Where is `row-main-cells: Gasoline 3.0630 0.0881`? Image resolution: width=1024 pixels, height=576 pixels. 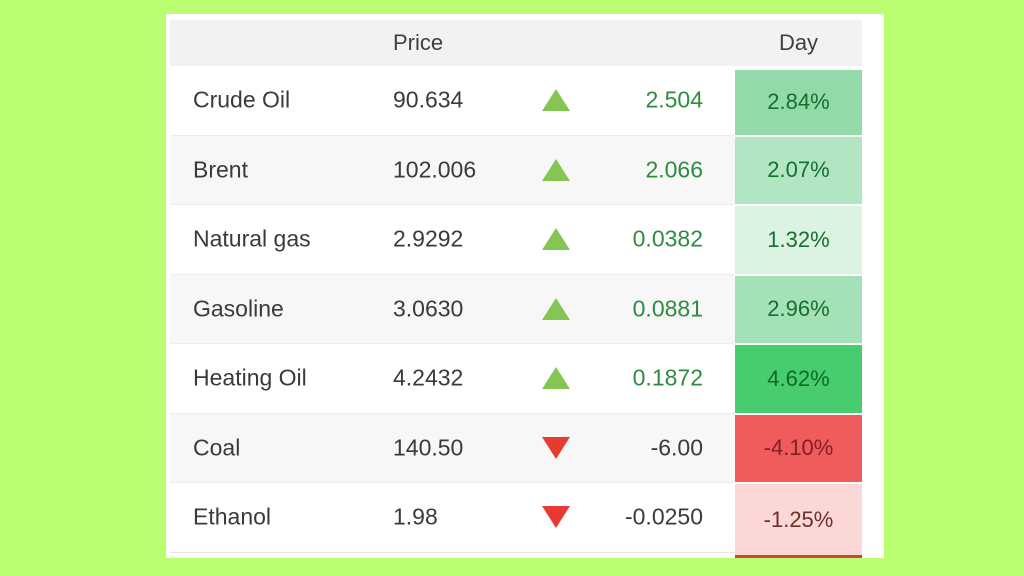 row-main-cells: Gasoline 3.0630 0.0881 is located at coordinates (452, 309).